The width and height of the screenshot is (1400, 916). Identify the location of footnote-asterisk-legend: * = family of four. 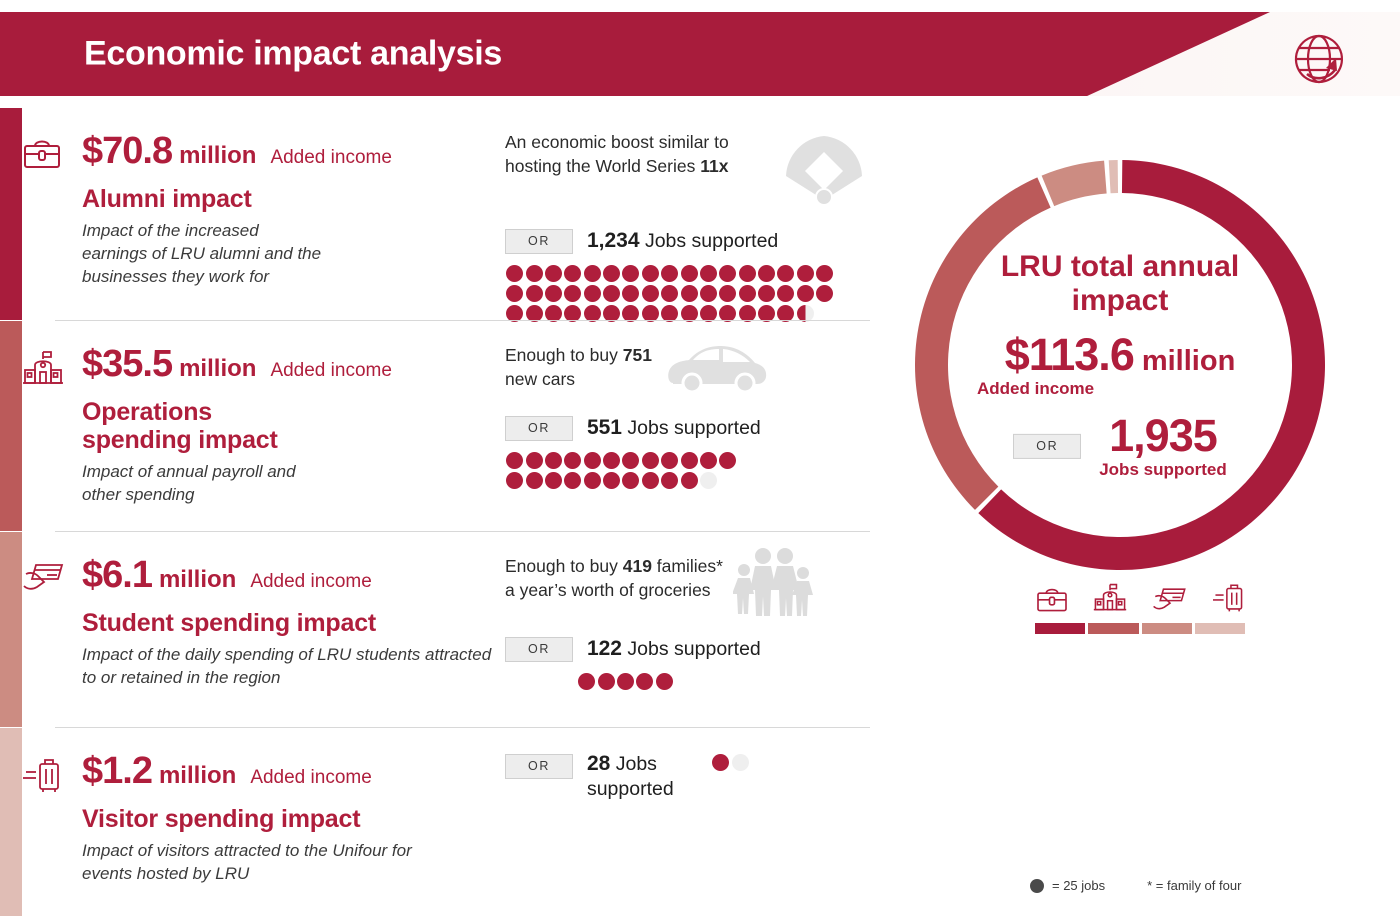
(1194, 885).